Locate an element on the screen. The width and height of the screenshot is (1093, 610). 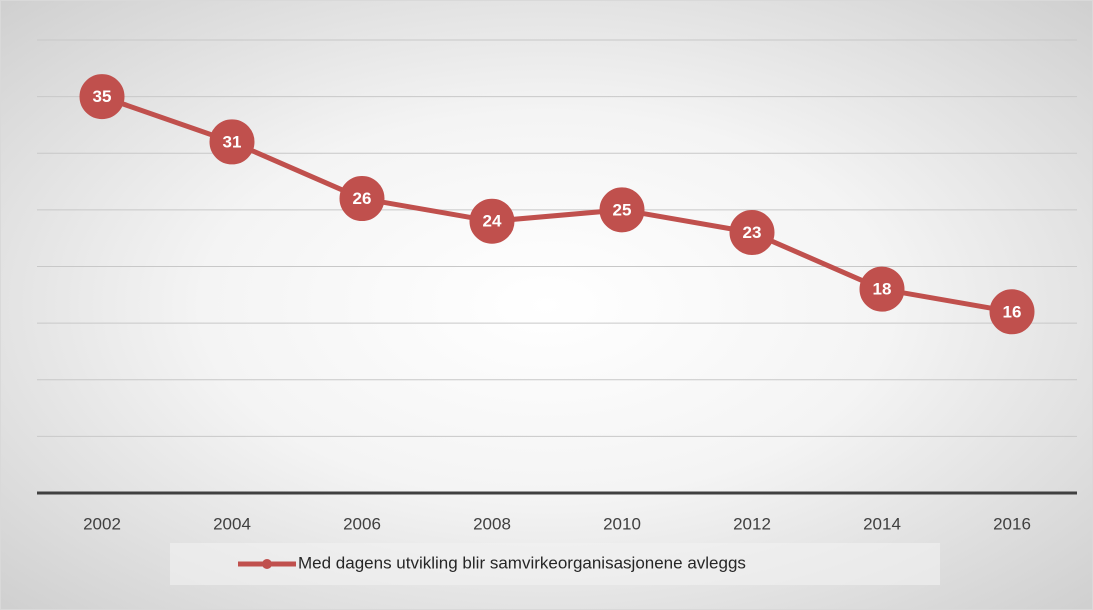
data-label: 35 is located at coordinates (102, 96).